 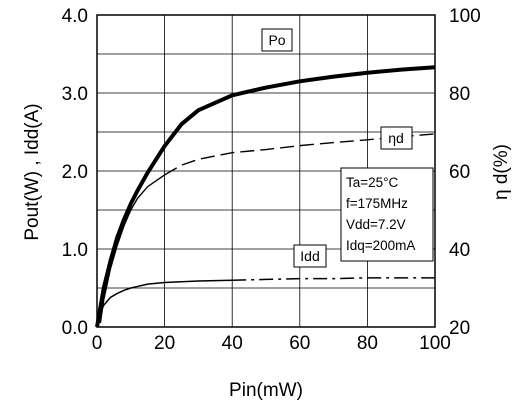 I want to click on eta-label-box, so click(x=396, y=138).